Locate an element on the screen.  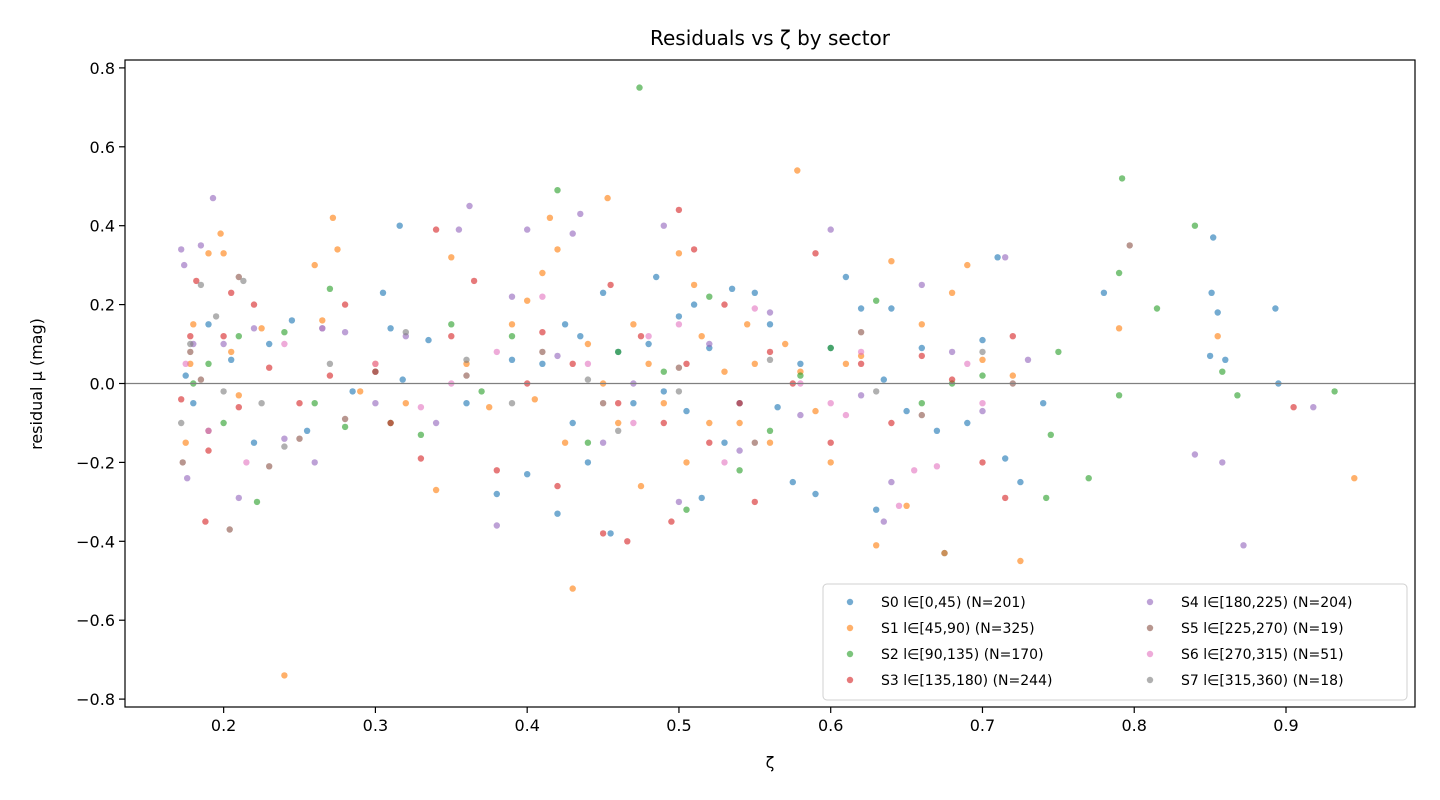
y-tick-label-8: 0.8 is located at coordinates (102, 68).